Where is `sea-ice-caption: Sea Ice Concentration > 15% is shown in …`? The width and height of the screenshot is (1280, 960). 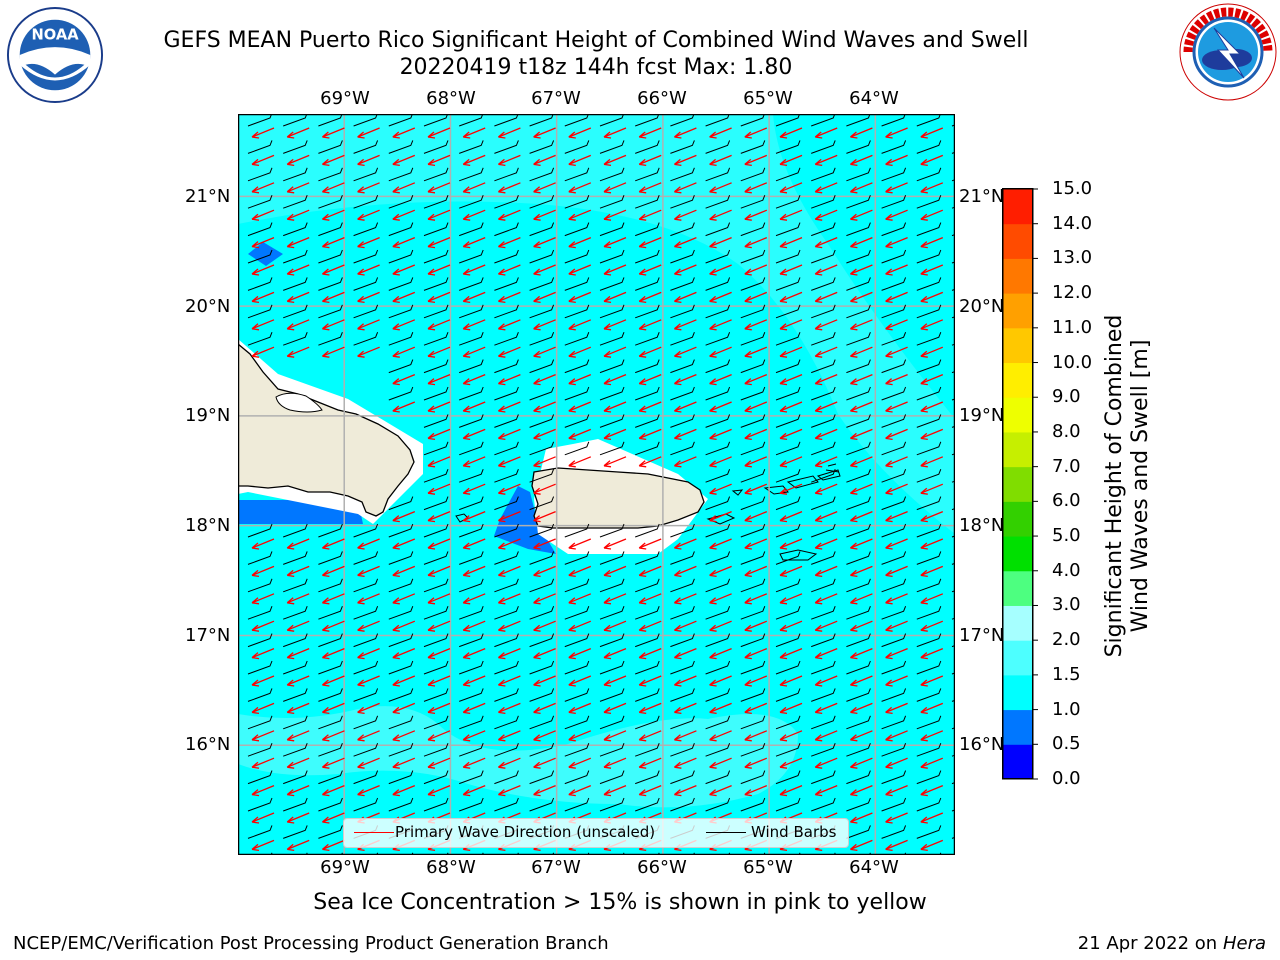 sea-ice-caption: Sea Ice Concentration > 15% is shown in … is located at coordinates (620, 902).